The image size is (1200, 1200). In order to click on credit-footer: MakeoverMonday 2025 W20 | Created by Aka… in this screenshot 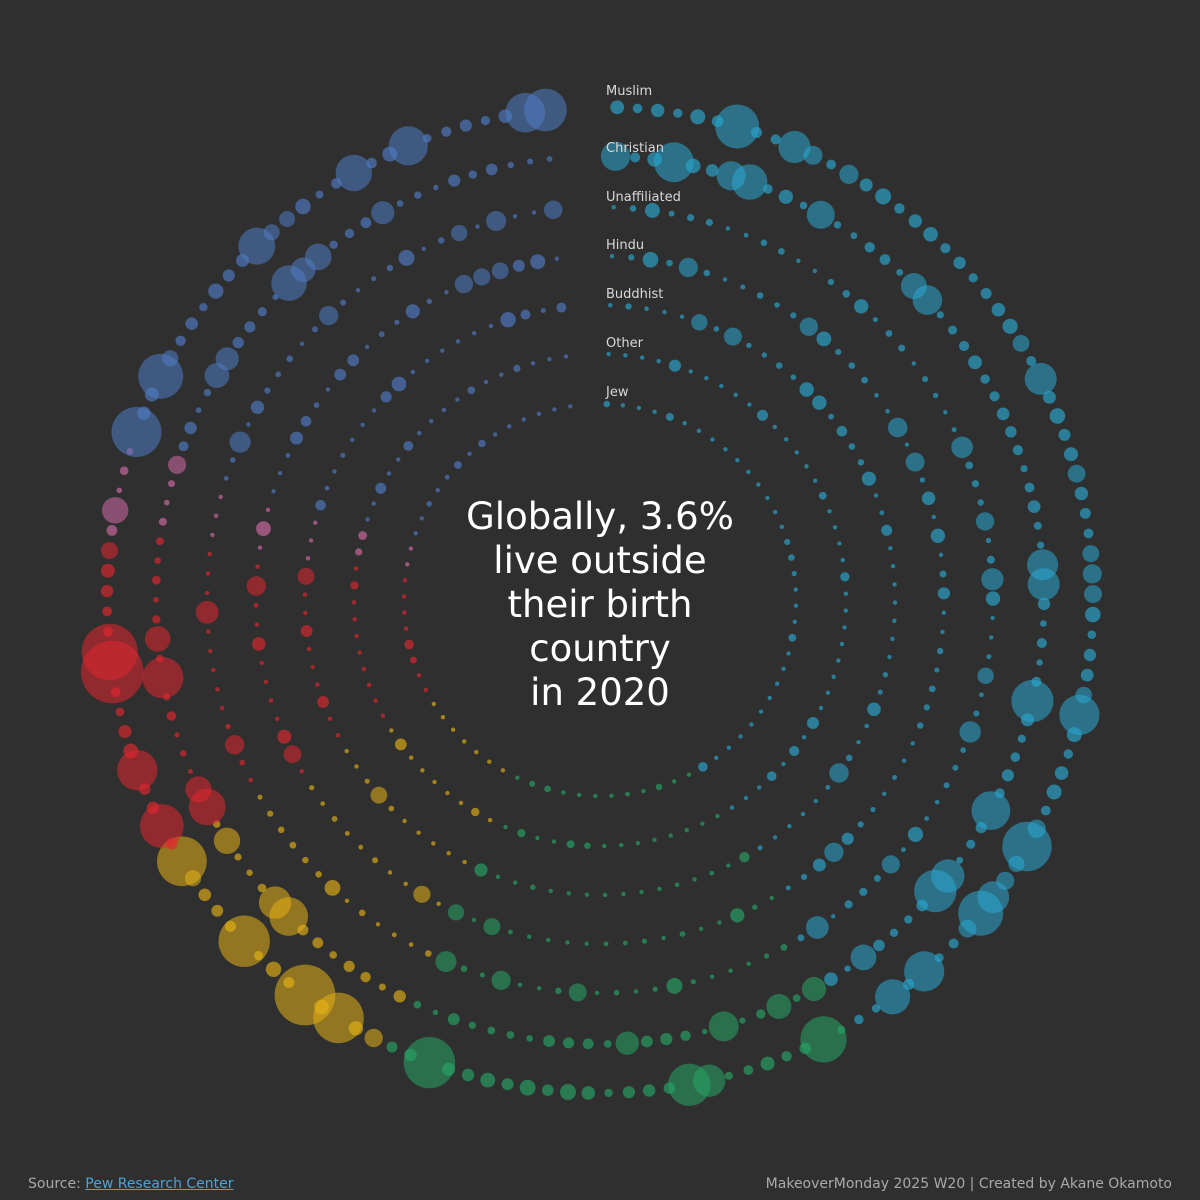, I will do `click(968, 1184)`.